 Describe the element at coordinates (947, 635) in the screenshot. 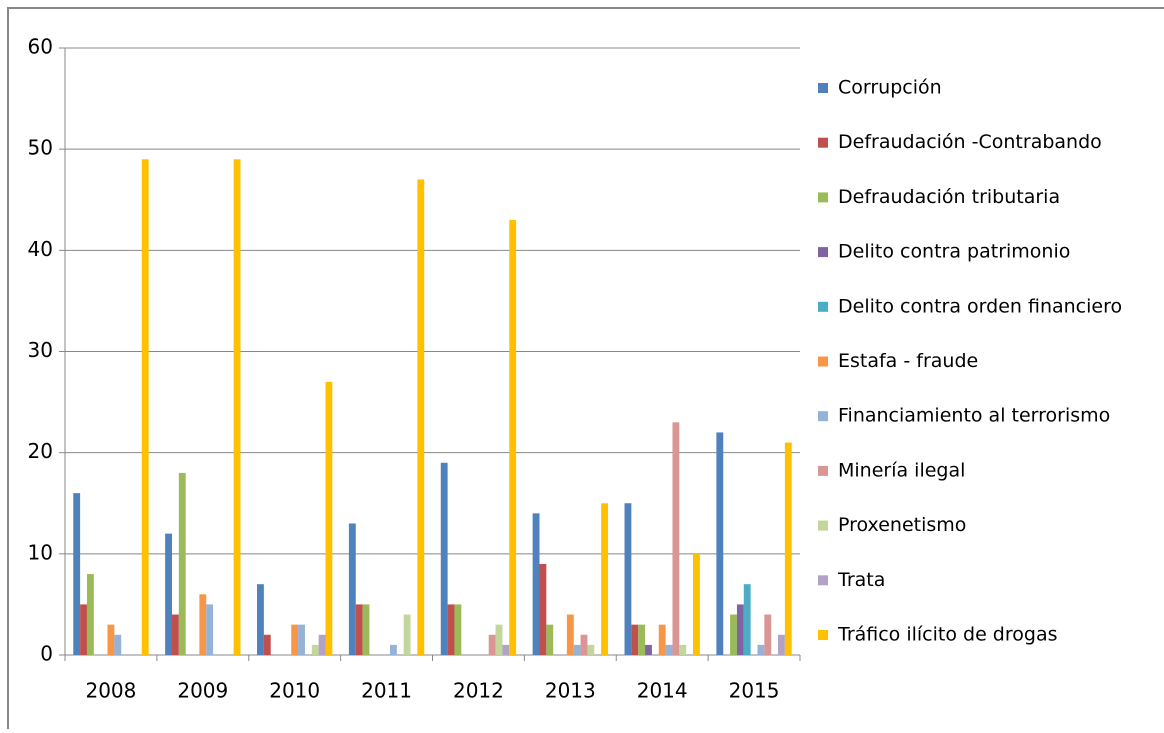

I see `legend-label: Tráfico ilícito de drogas` at that location.